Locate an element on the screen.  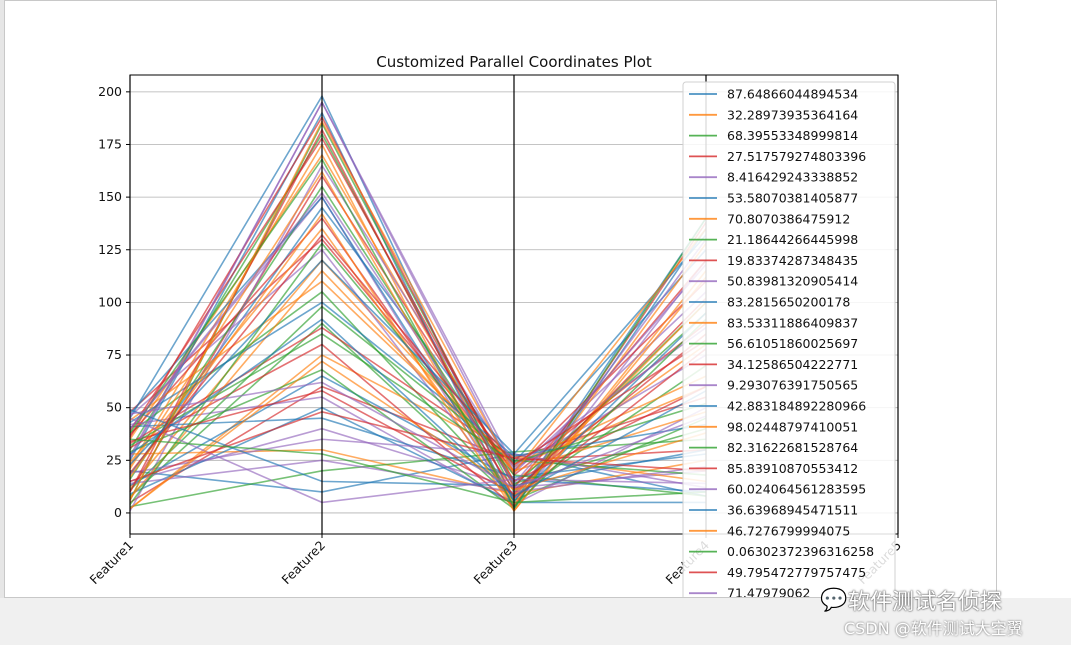
legend-label-9: 50.83981320905414 is located at coordinates (792, 281).